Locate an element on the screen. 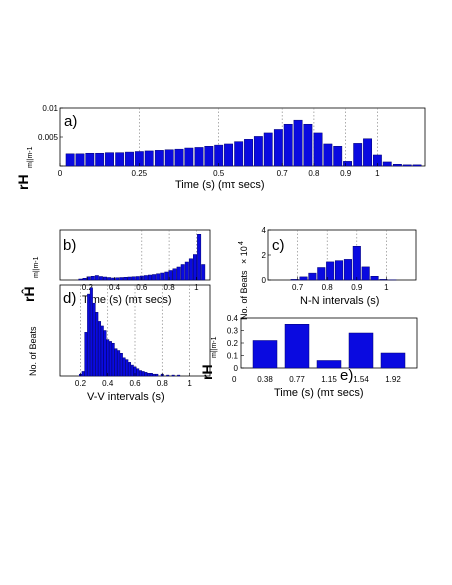 The image size is (452, 585). panel-c-ytick-label: 2 is located at coordinates (264, 255).